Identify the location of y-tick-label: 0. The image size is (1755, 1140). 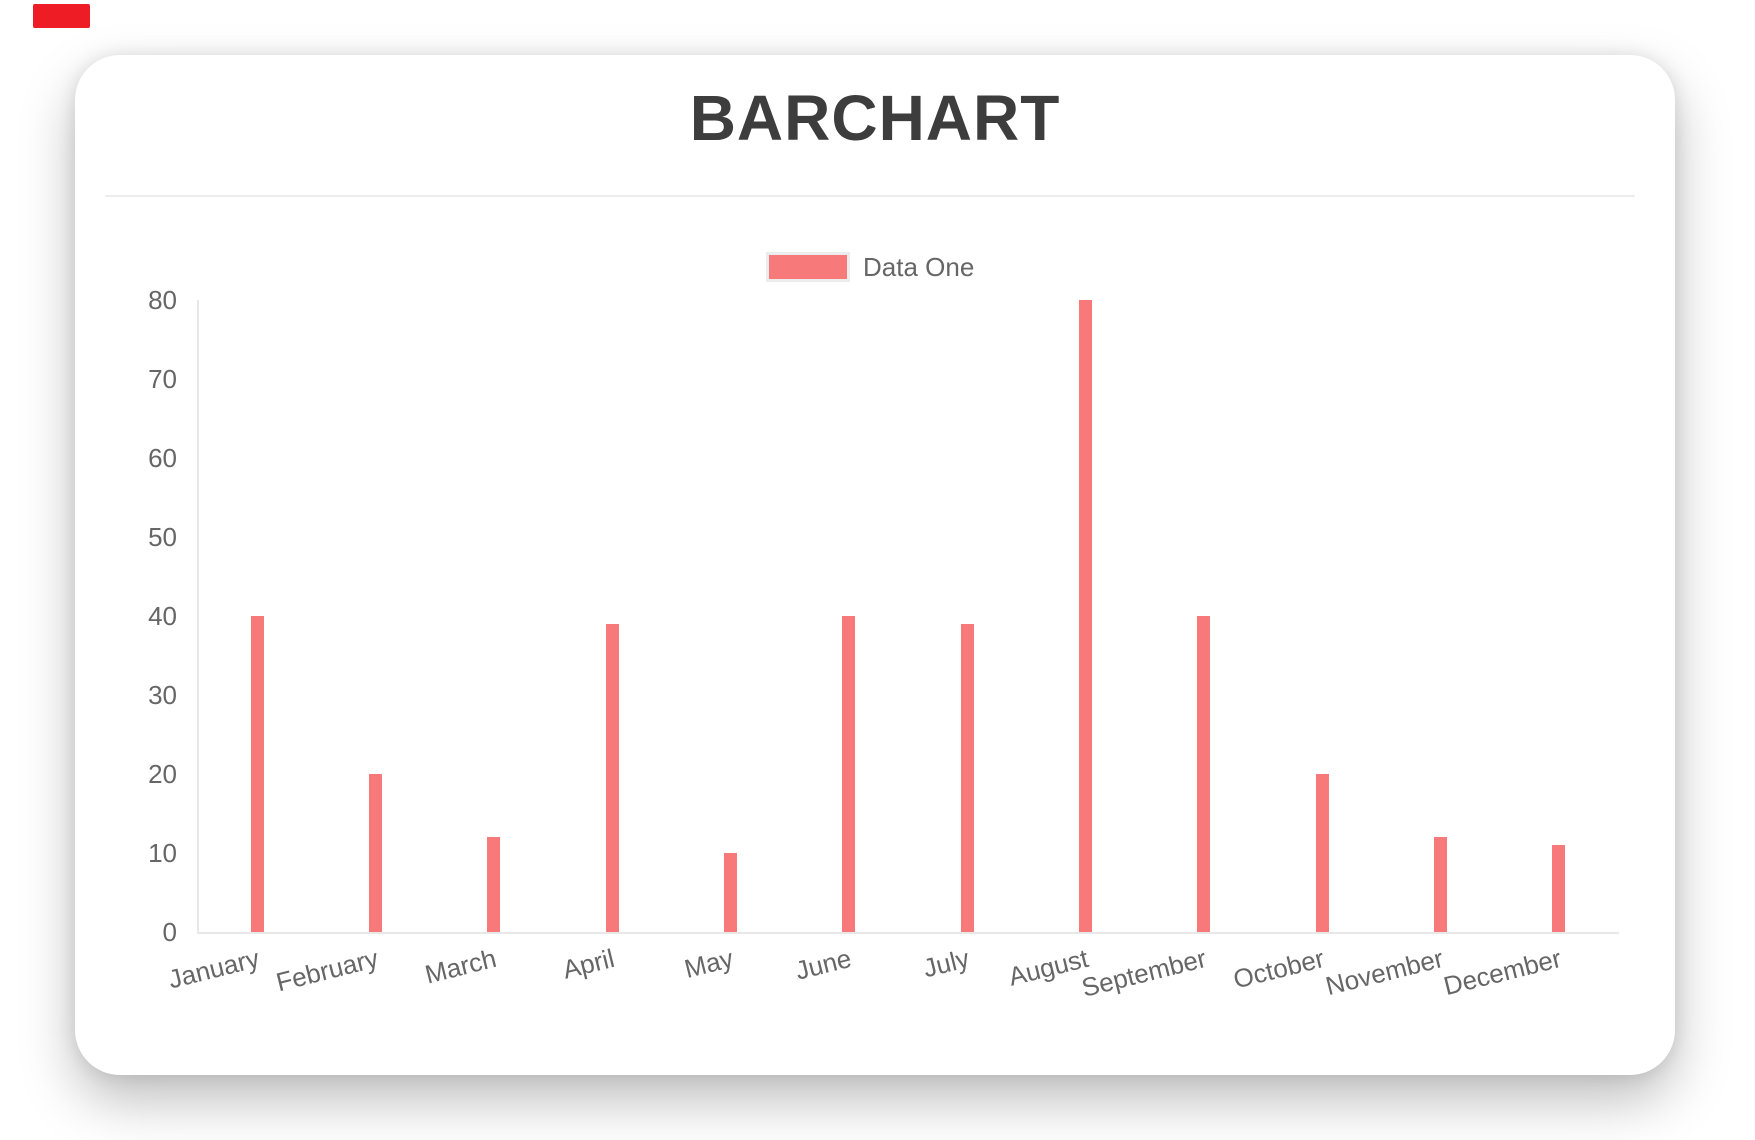
(169, 932).